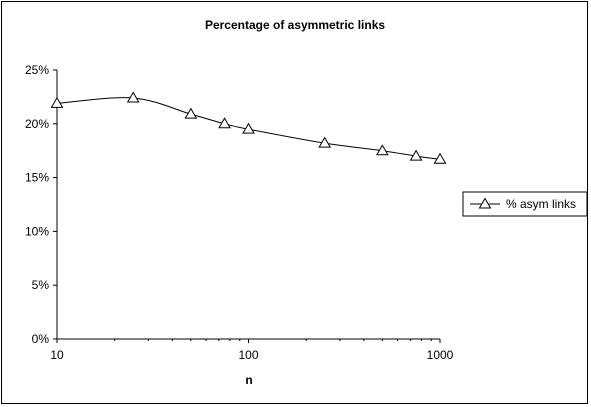 Image resolution: width=591 pixels, height=407 pixels. I want to click on y-tick-label: 5%, so click(41, 285).